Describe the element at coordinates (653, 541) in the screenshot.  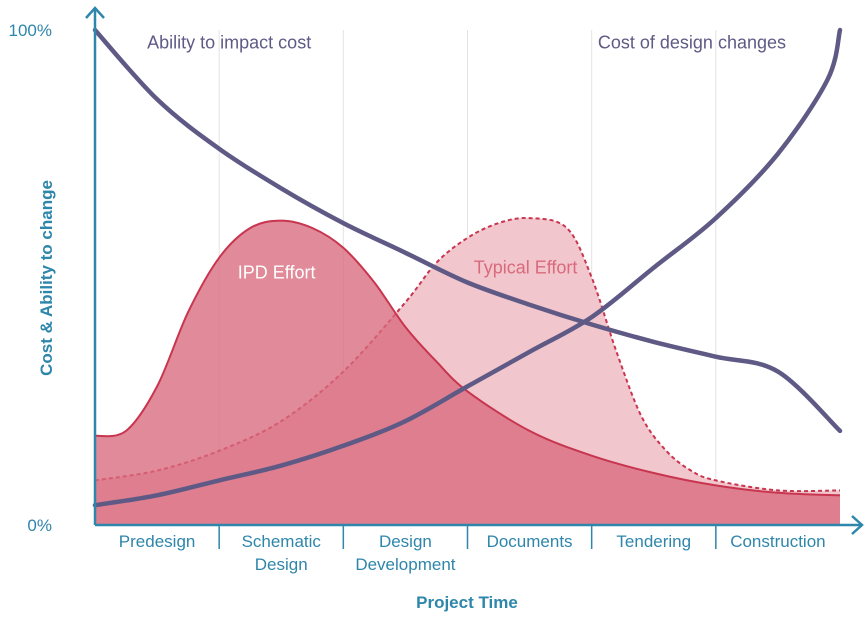
I see `x-tick-label-tendering: Tendering` at that location.